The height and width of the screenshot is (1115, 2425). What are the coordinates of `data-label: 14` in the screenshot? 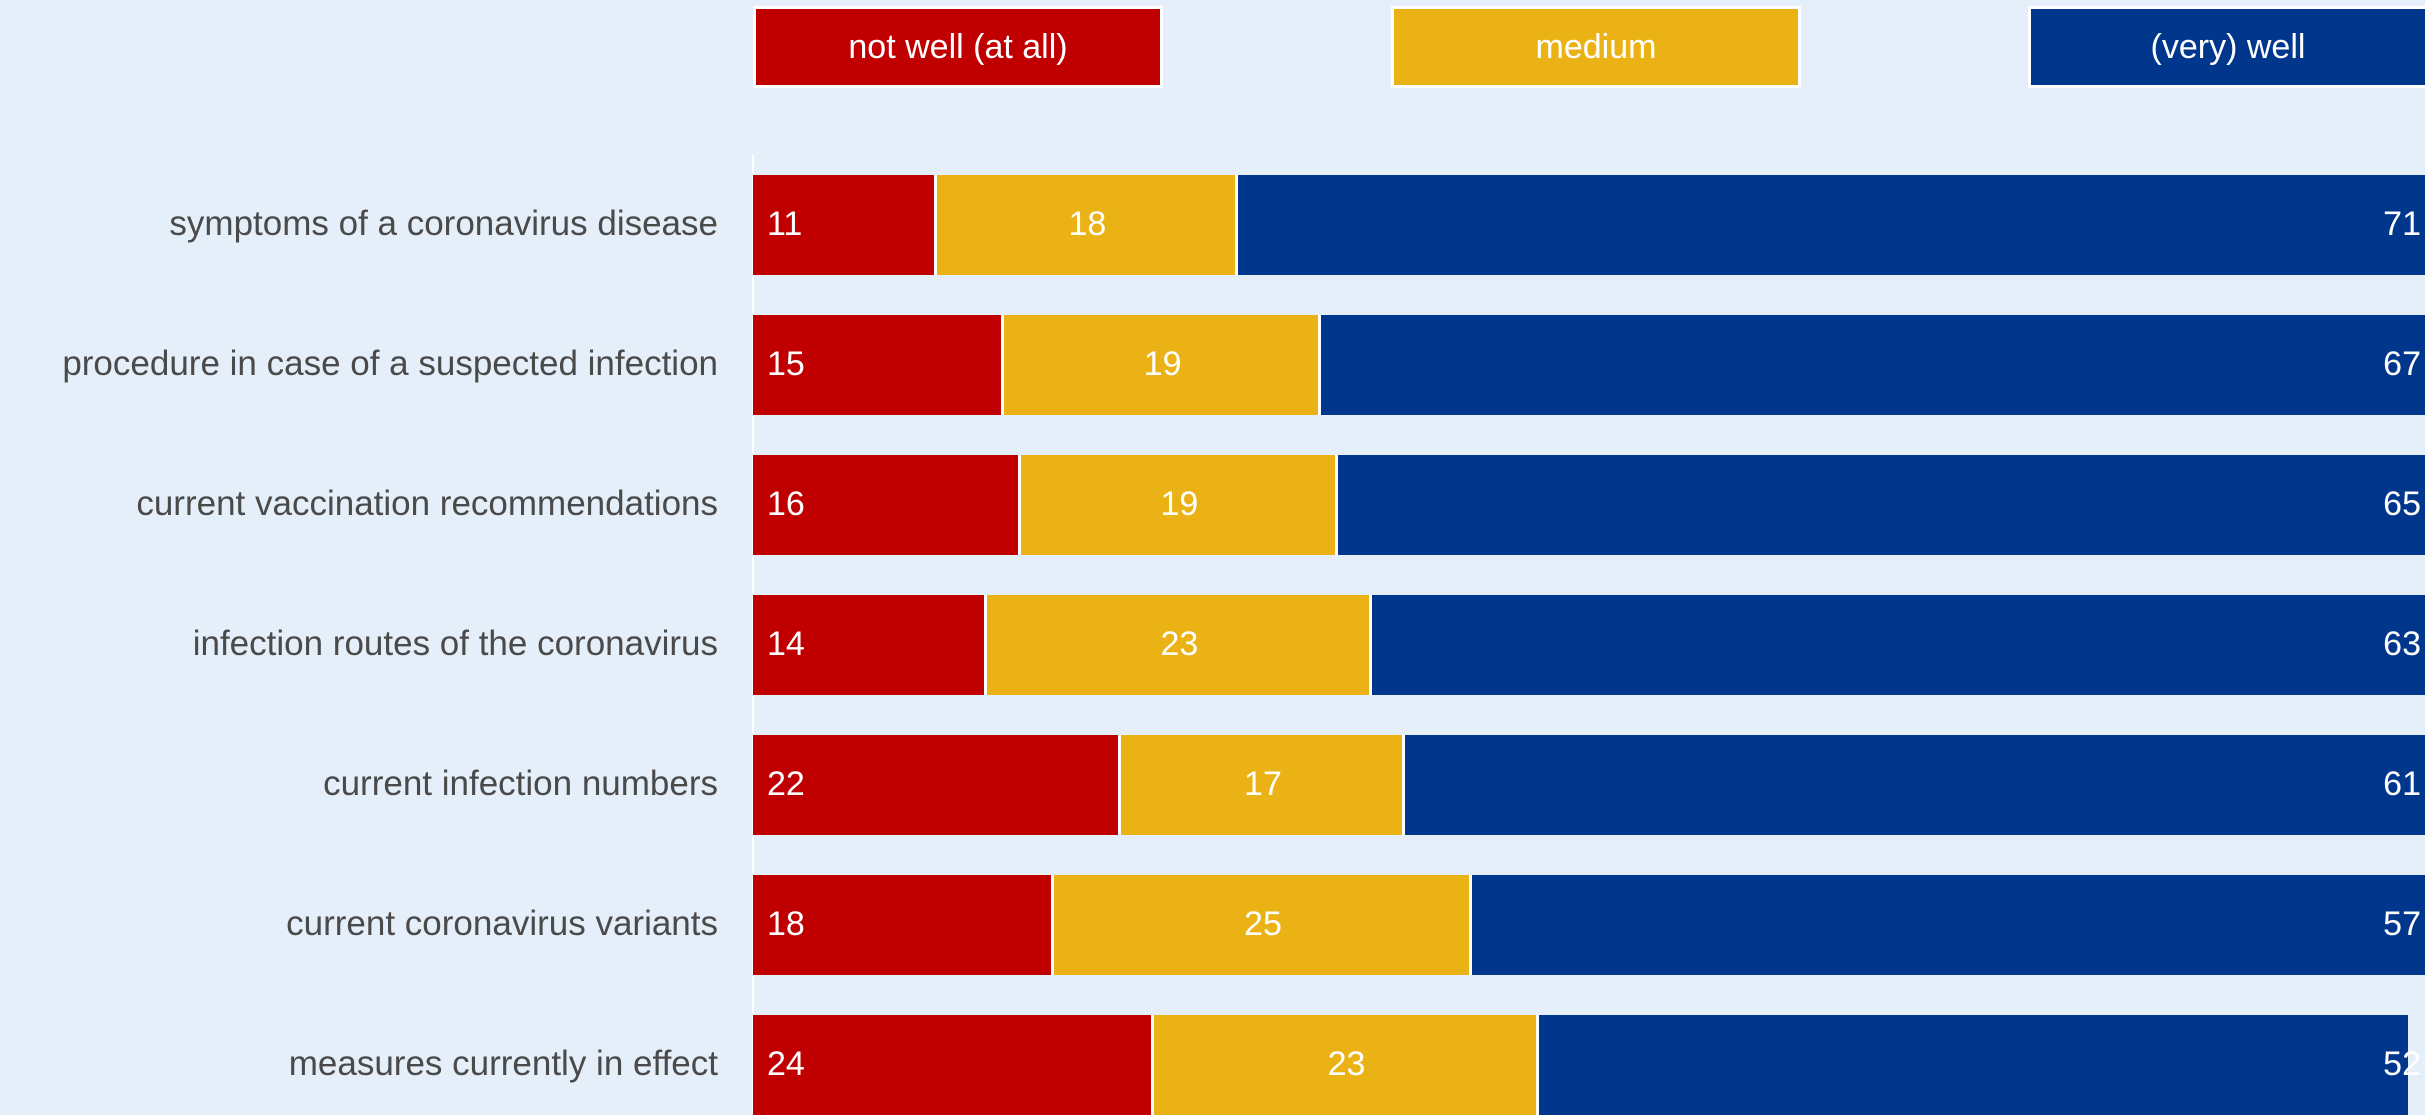 It's located at (786, 644).